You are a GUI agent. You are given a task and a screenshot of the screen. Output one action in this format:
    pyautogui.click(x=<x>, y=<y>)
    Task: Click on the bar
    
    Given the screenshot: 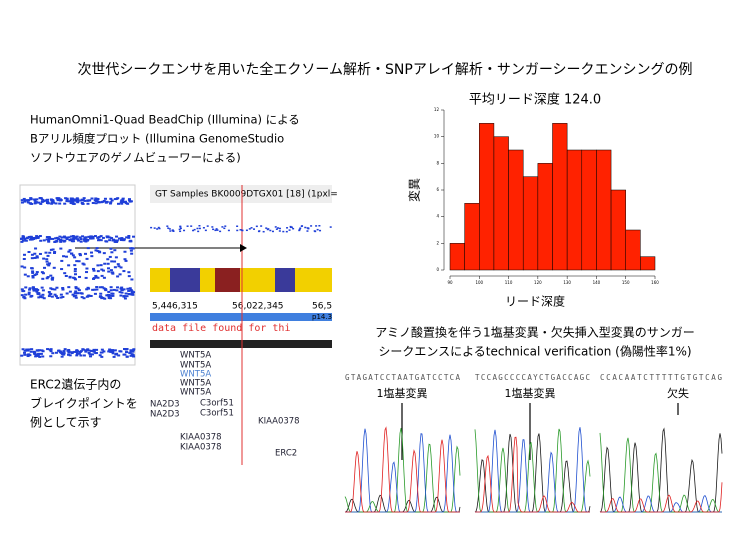 What is the action you would take?
    pyautogui.click(x=618, y=230)
    